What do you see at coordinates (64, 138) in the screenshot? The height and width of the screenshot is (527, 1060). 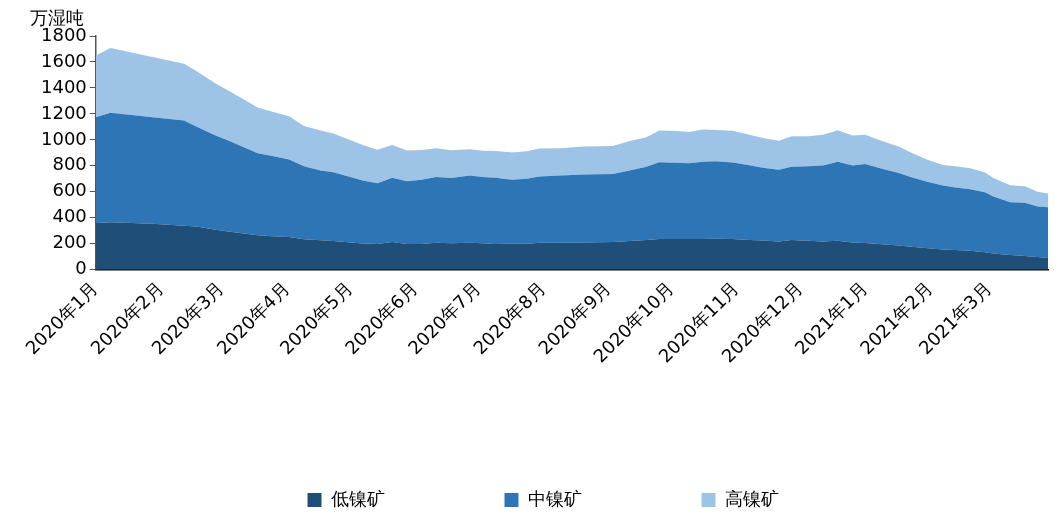 I see `y-tick-label: 1000` at bounding box center [64, 138].